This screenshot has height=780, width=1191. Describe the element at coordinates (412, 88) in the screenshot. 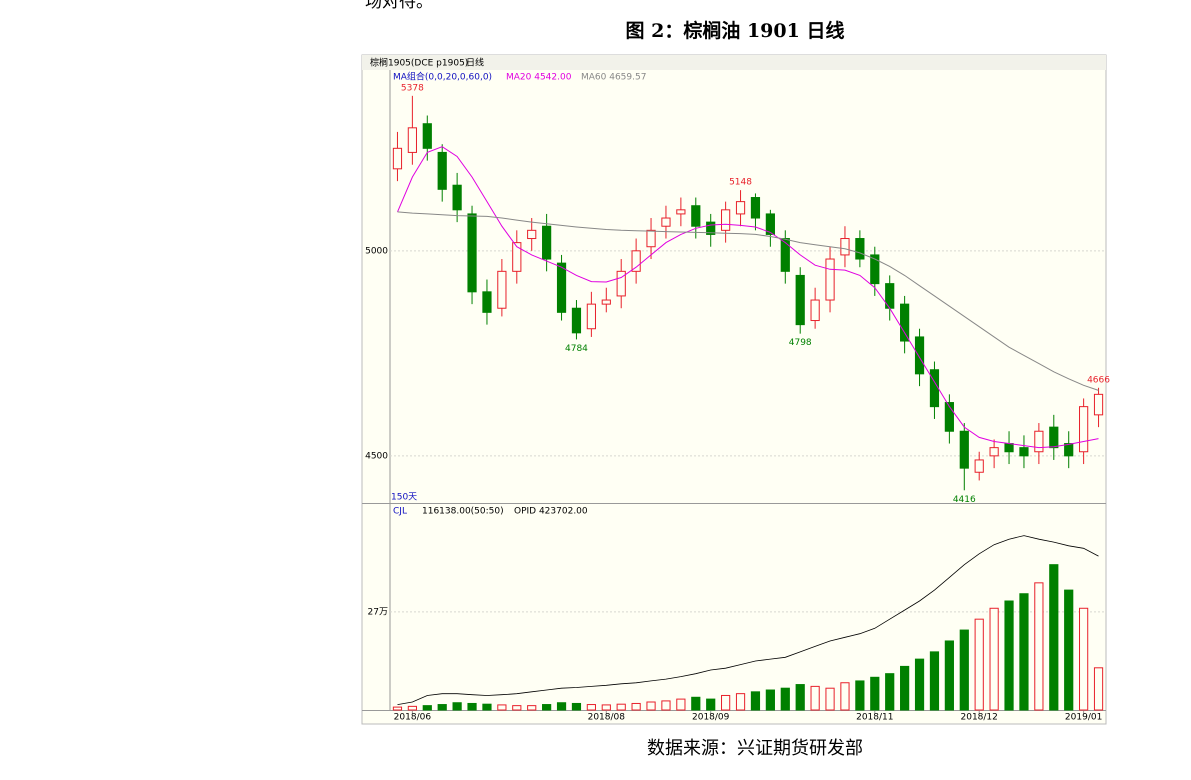

I see `high-label: 5378` at that location.